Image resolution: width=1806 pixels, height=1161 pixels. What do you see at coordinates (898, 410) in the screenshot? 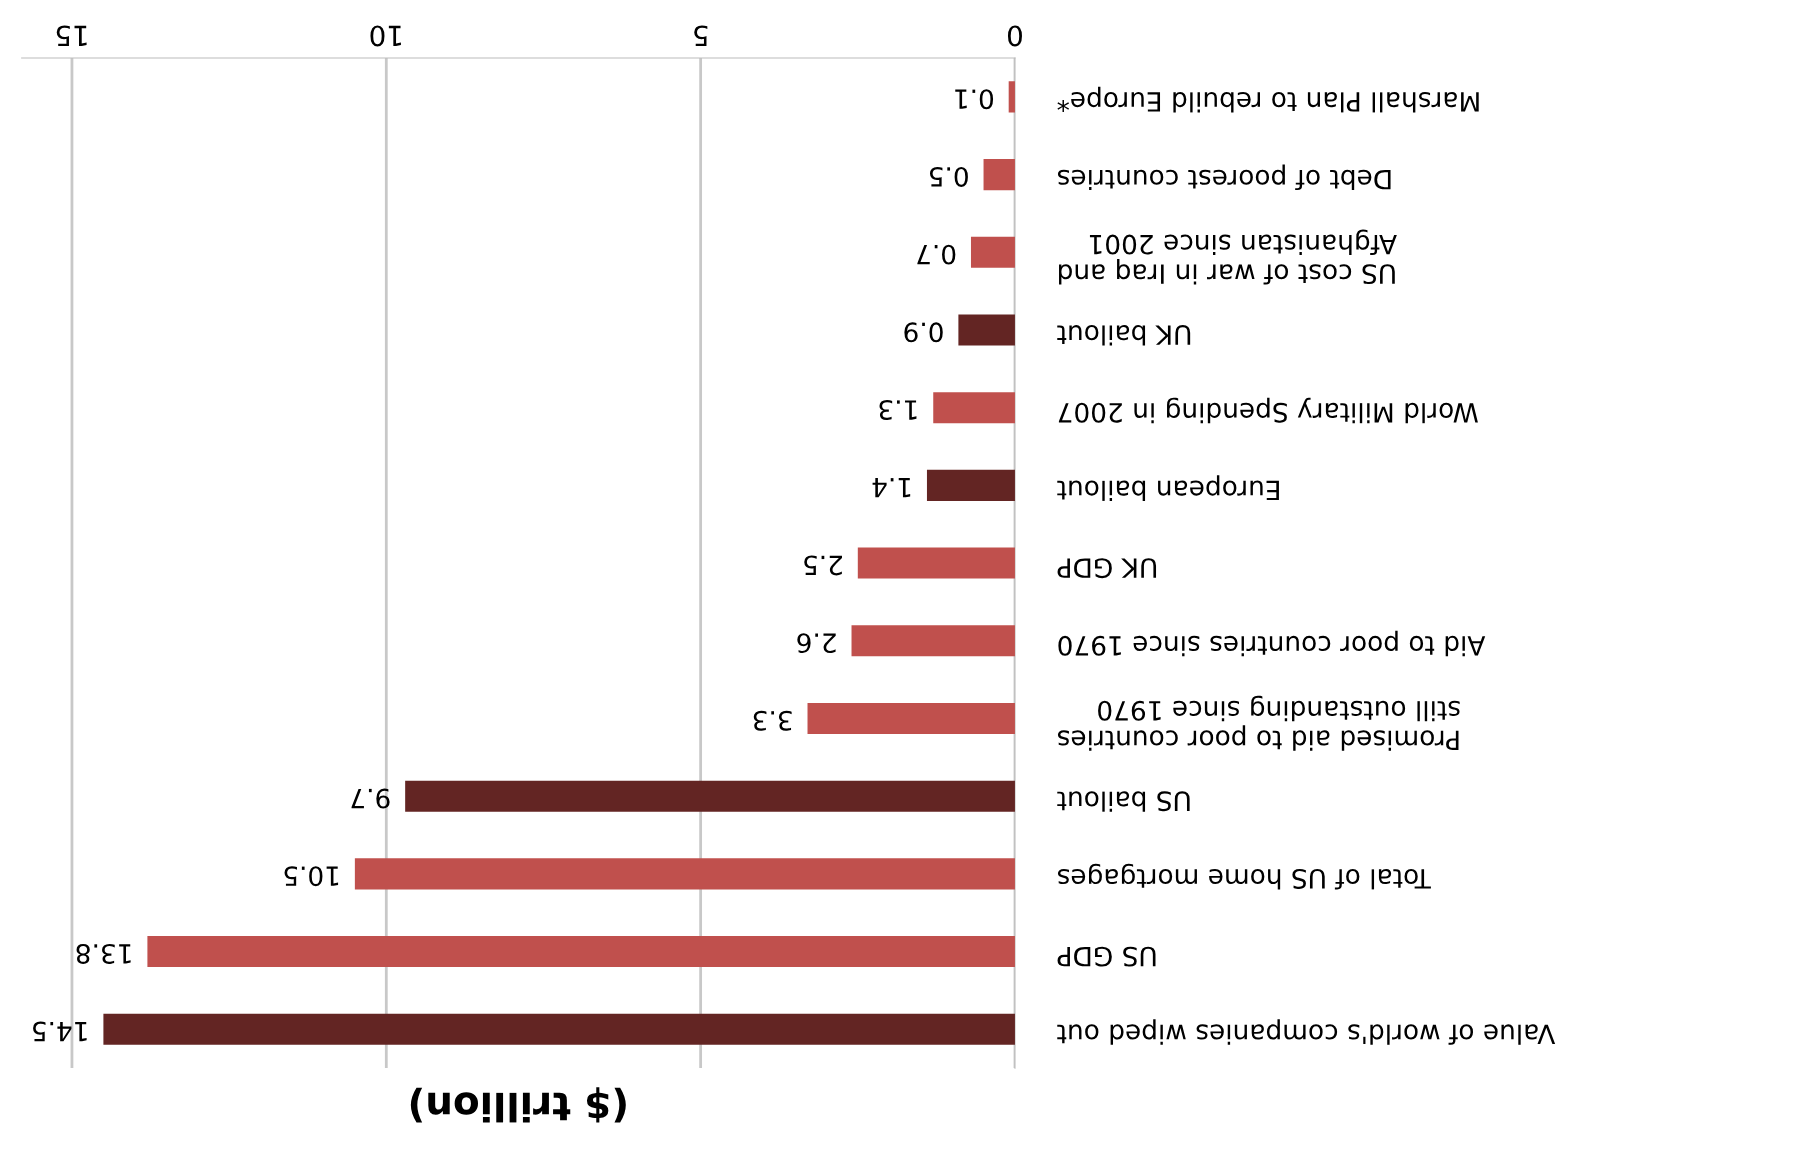
I see `data-label: 1.3` at bounding box center [898, 410].